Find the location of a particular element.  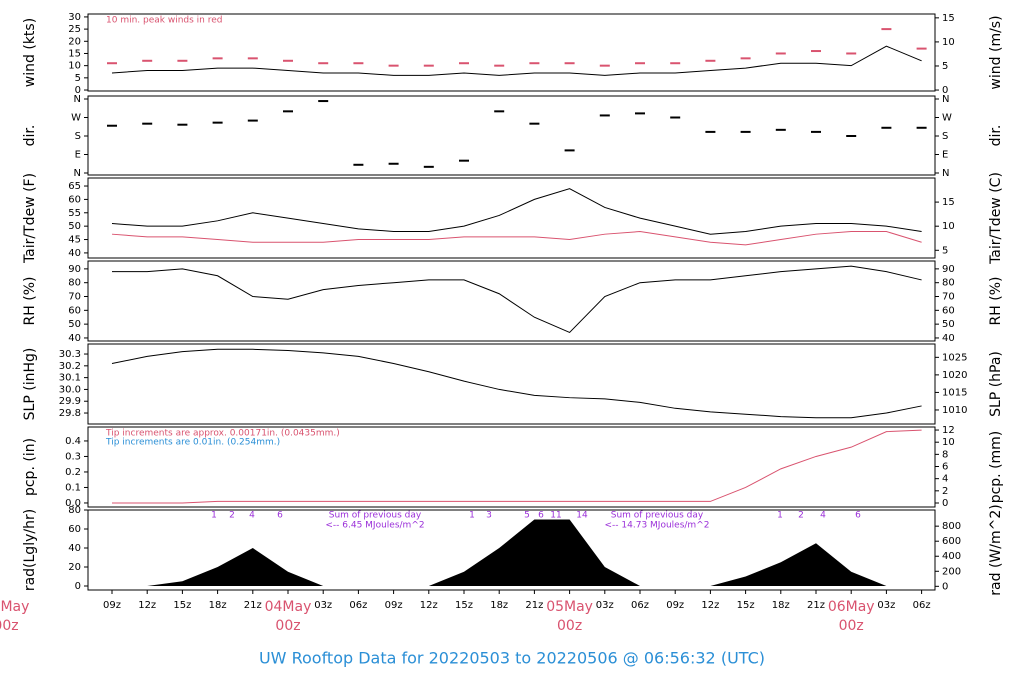

y-tick-label: 40 is located at coordinates (74, 338).